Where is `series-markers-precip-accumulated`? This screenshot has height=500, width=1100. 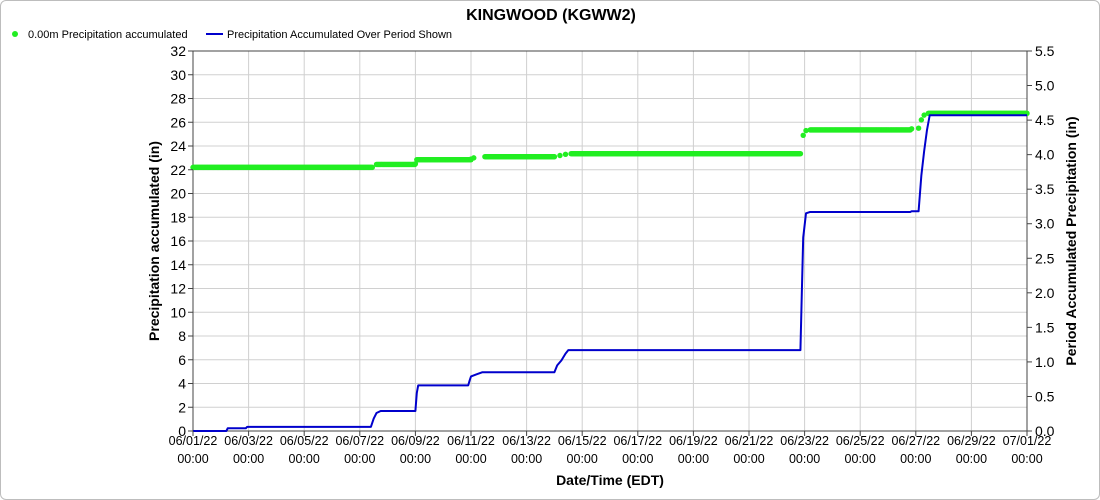
series-markers-precip-accumulated is located at coordinates (610, 140).